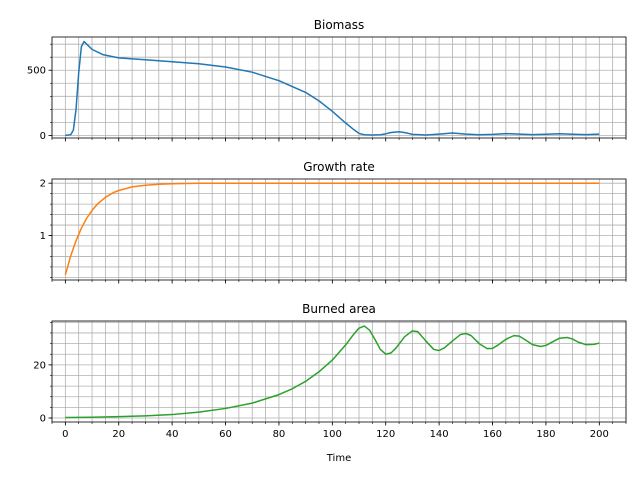 This screenshot has width=640, height=480. Describe the element at coordinates (36, 71) in the screenshot. I see `y-tick-label: 500` at that location.